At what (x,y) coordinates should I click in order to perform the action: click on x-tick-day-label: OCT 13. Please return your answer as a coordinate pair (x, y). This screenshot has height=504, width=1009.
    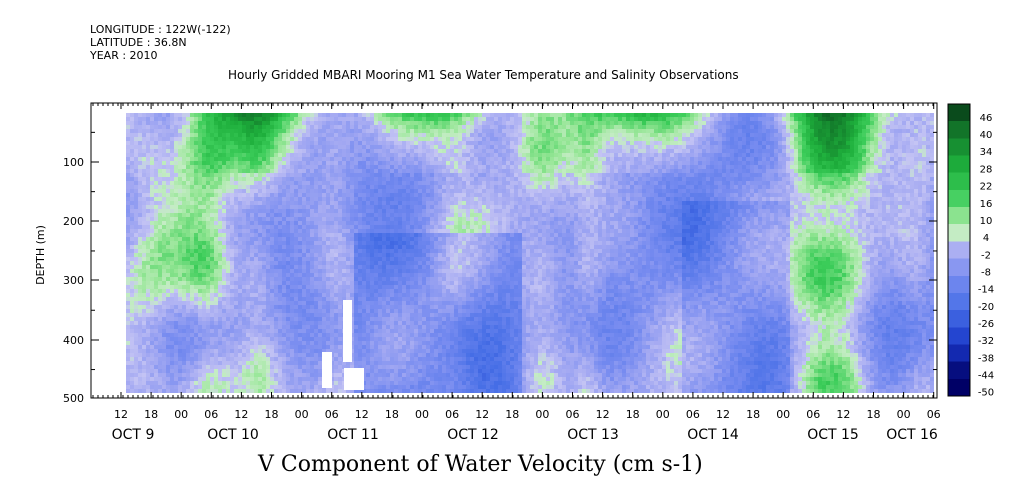
    Looking at the image, I should click on (593, 435).